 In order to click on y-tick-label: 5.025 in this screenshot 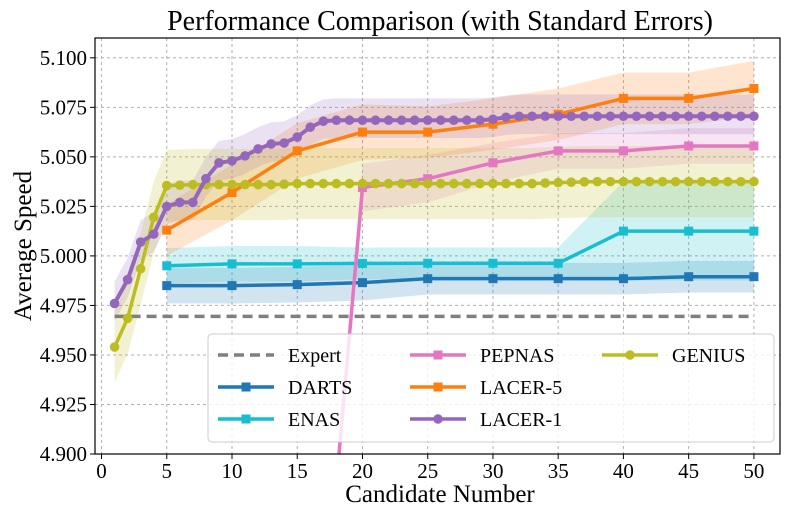, I will do `click(63, 206)`.